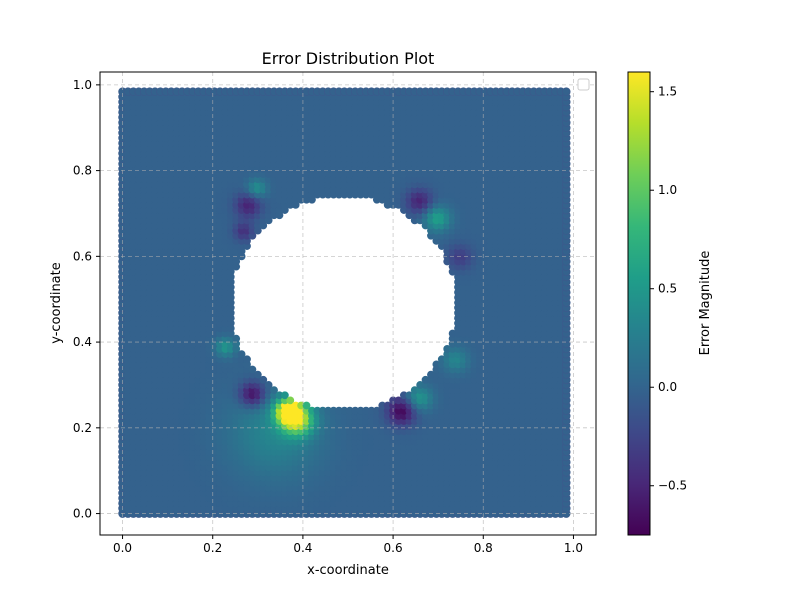 Image resolution: width=800 pixels, height=600 pixels. What do you see at coordinates (348, 58) in the screenshot?
I see `chart-title: Error Distribution Plot` at bounding box center [348, 58].